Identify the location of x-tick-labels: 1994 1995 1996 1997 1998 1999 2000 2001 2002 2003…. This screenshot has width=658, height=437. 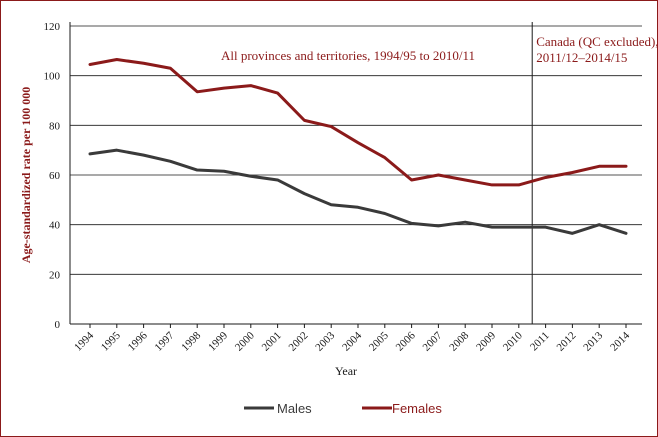
(352, 341).